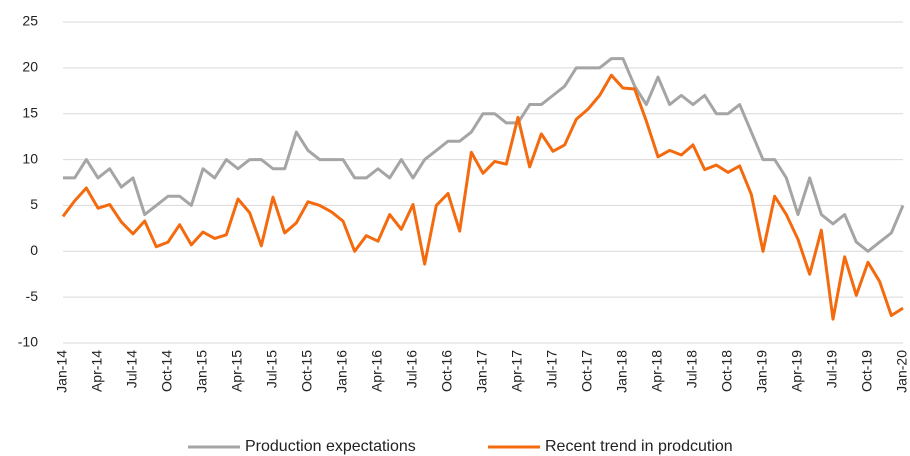  Describe the element at coordinates (32, 296) in the screenshot. I see `y-tick-label: -5` at that location.